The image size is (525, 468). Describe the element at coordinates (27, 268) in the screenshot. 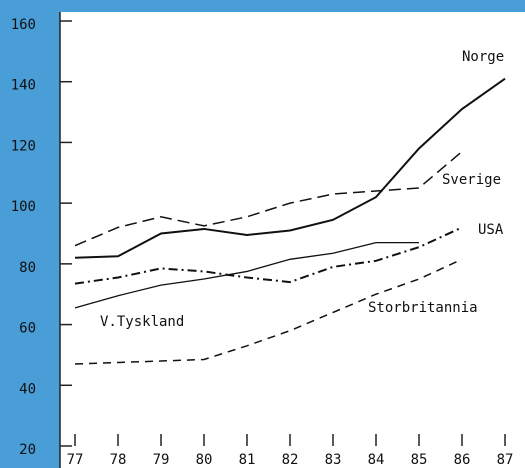

I see `y-tick-label: 80` at that location.